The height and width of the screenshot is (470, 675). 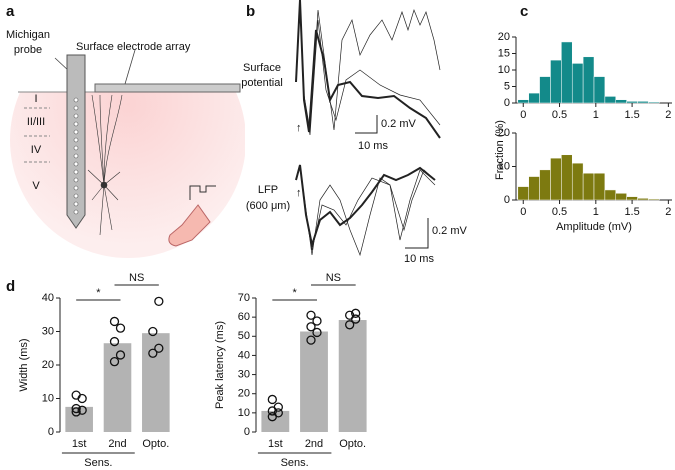 What do you see at coordinates (262, 83) in the screenshot?
I see `trace-label: potential` at bounding box center [262, 83].